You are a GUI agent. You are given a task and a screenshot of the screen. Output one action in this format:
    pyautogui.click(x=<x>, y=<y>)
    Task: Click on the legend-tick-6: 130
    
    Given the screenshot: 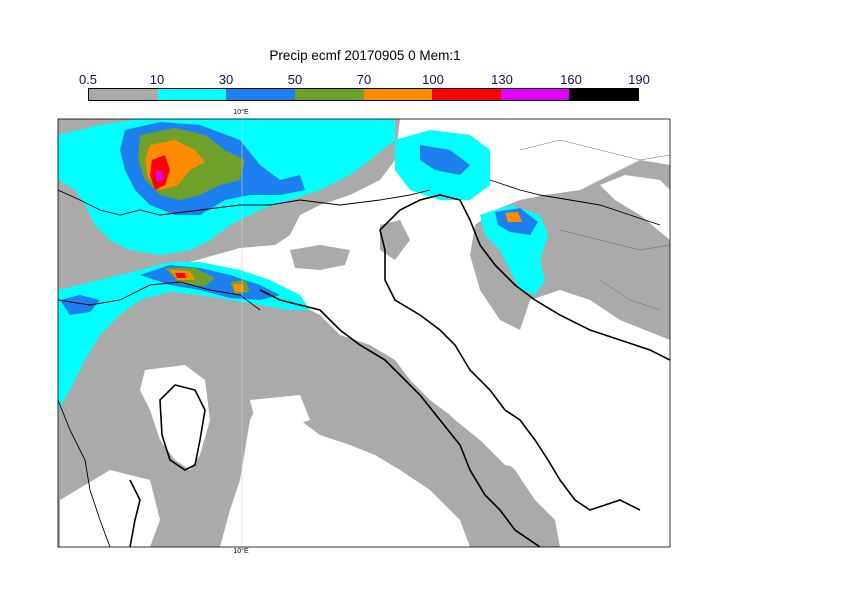 What is the action you would take?
    pyautogui.click(x=502, y=79)
    